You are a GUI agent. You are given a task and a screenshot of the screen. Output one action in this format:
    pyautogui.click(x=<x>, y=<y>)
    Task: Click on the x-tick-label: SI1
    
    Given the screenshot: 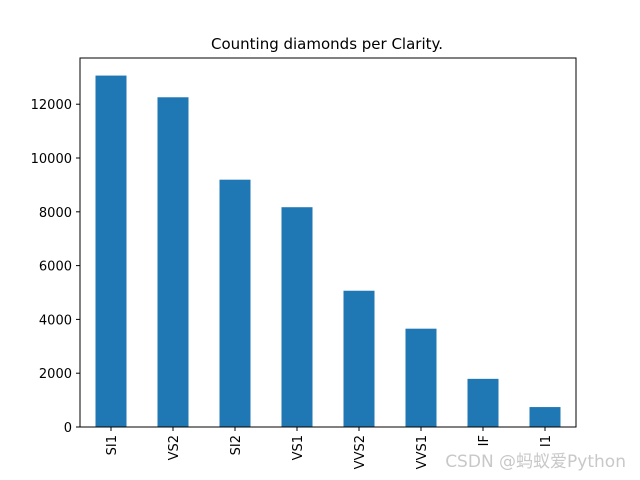 What is the action you would take?
    pyautogui.click(x=112, y=445)
    